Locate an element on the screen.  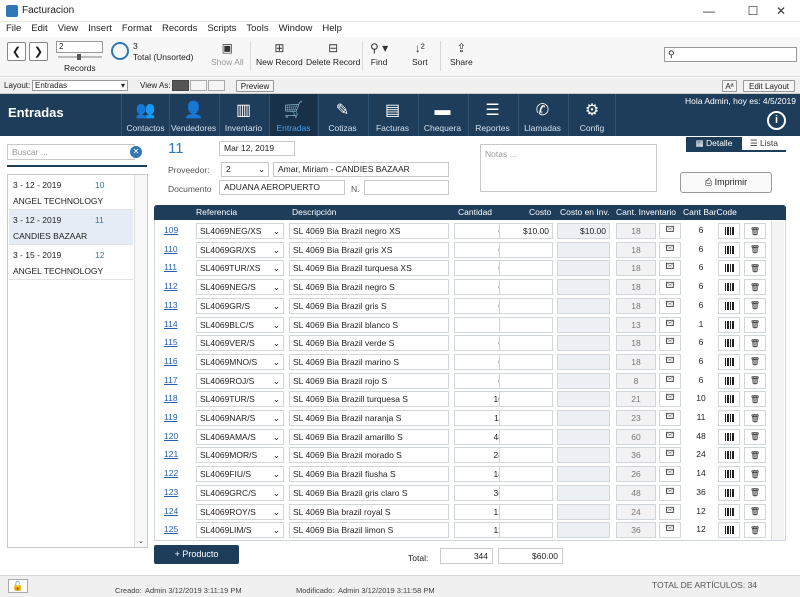
cantidad-field: 11 is located at coordinates (480, 418).